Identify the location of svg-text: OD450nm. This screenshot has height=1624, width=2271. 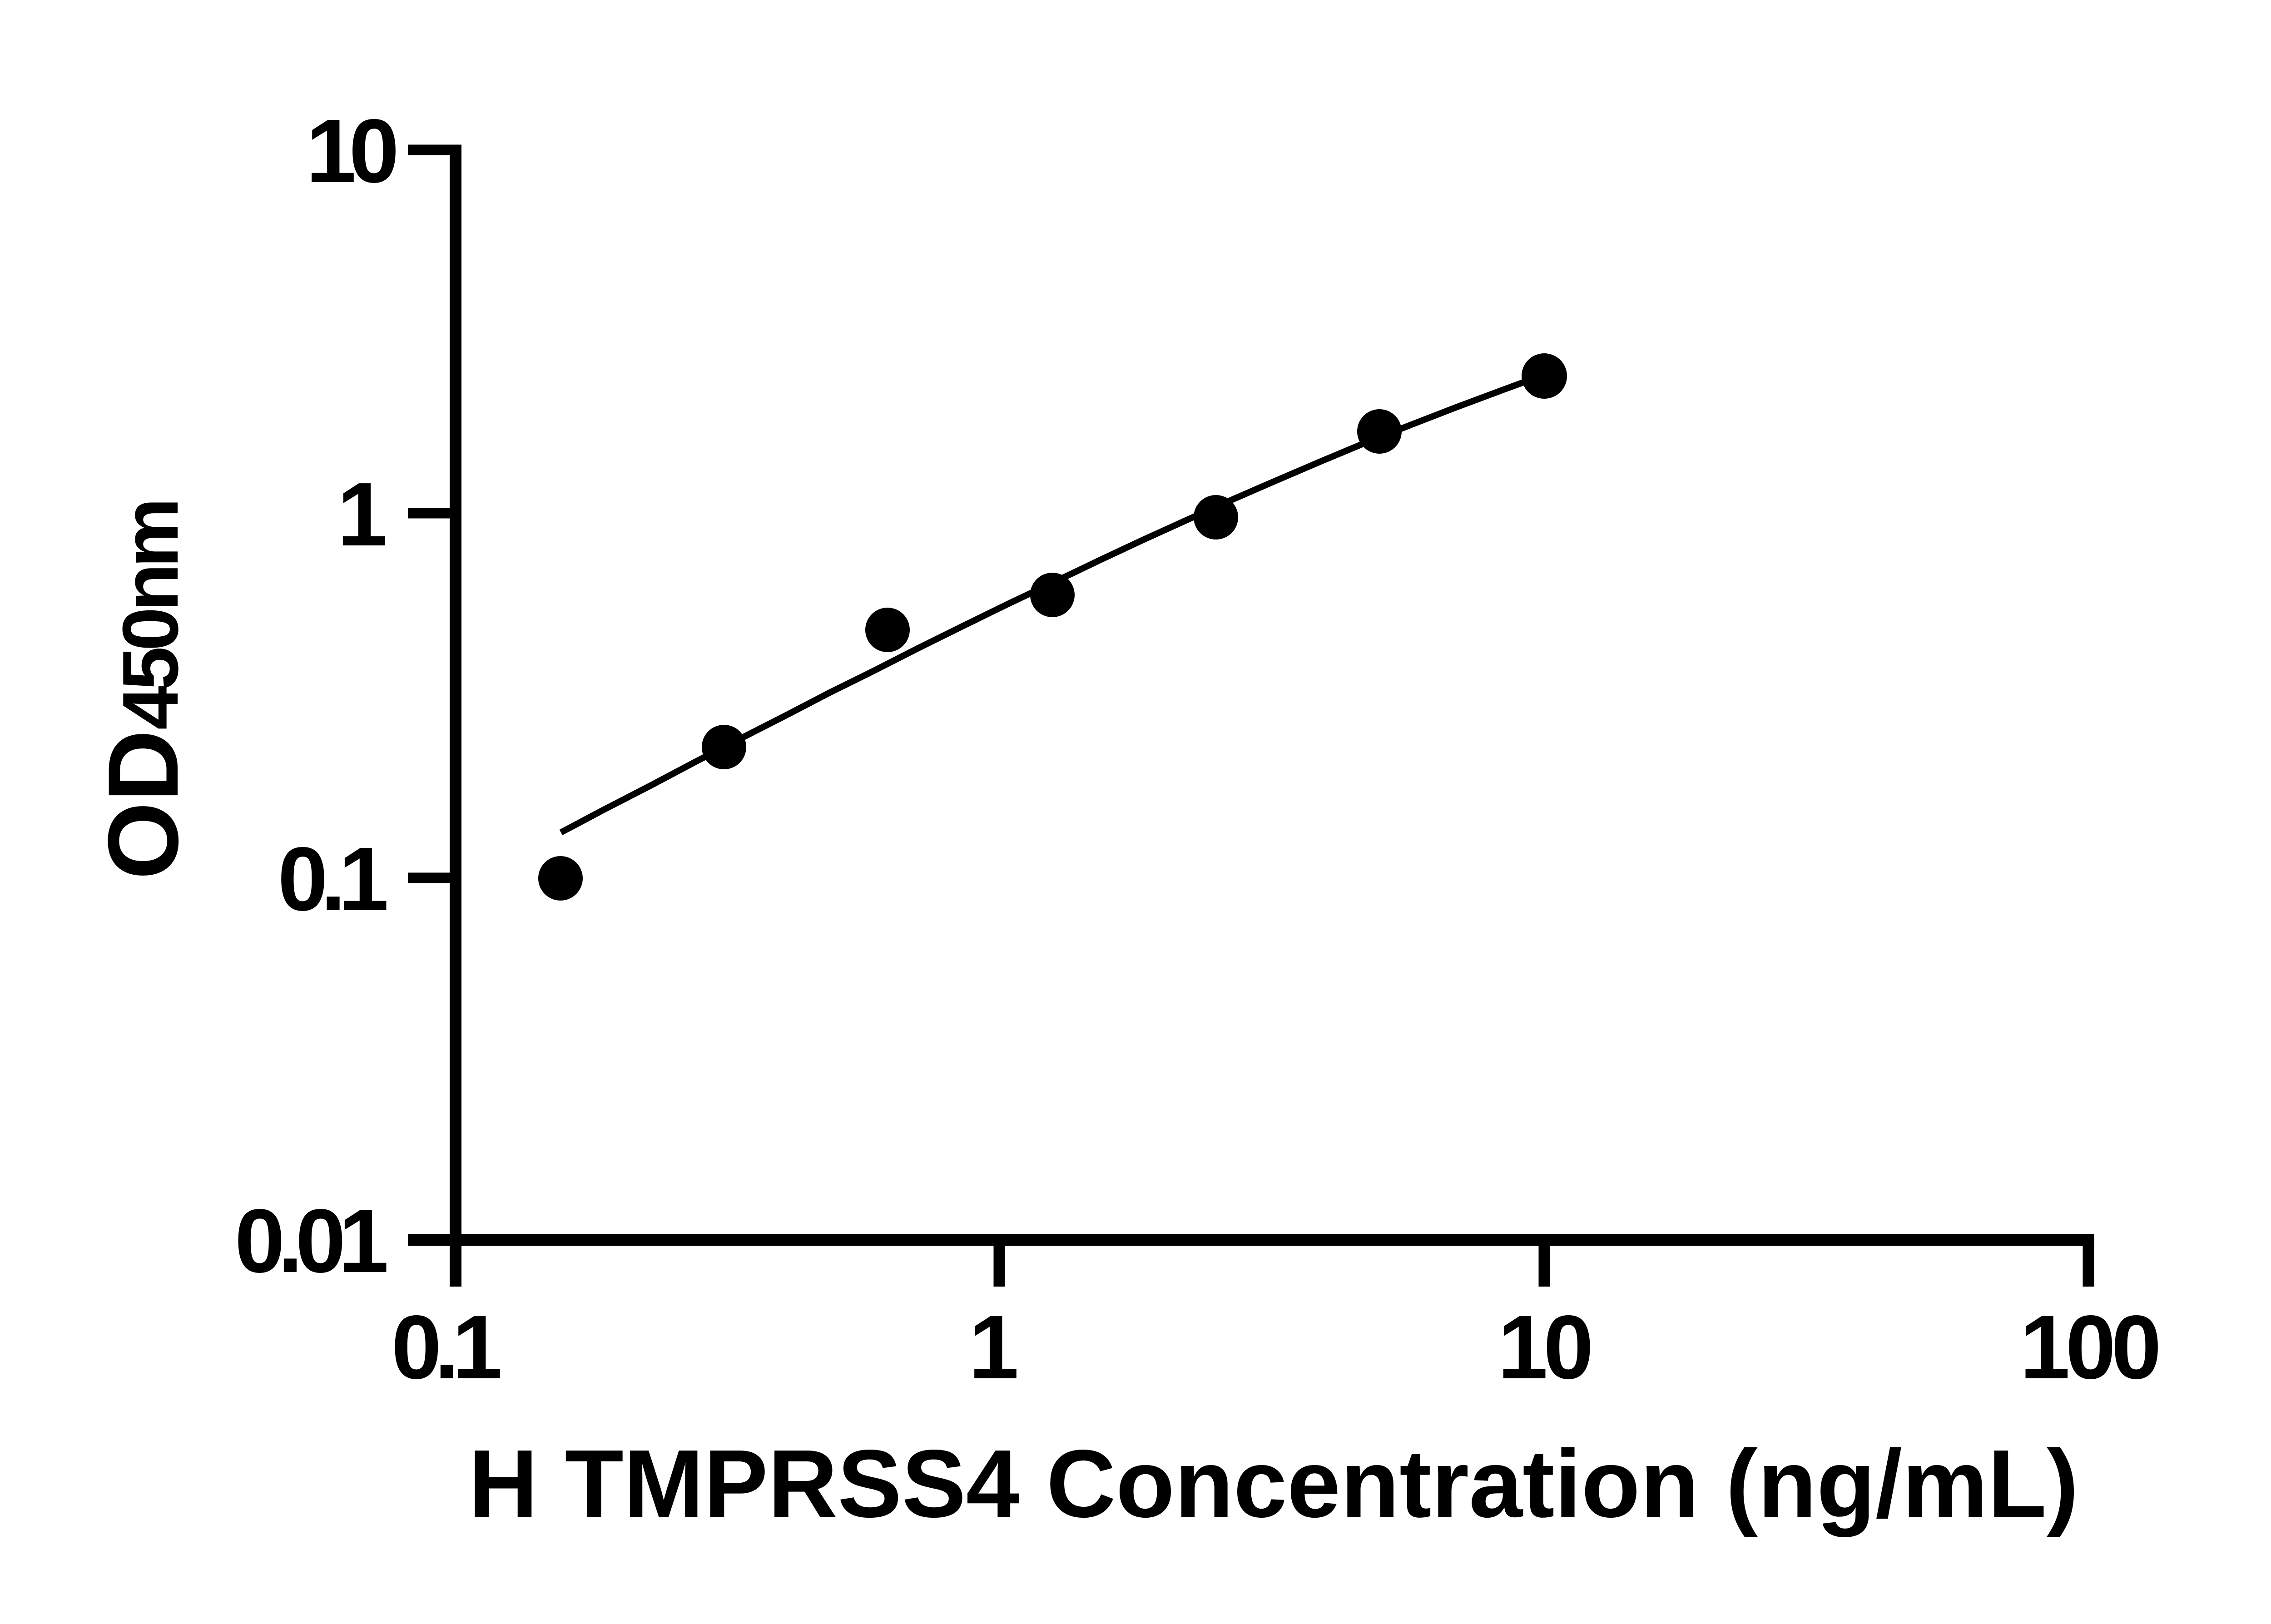
(143, 691).